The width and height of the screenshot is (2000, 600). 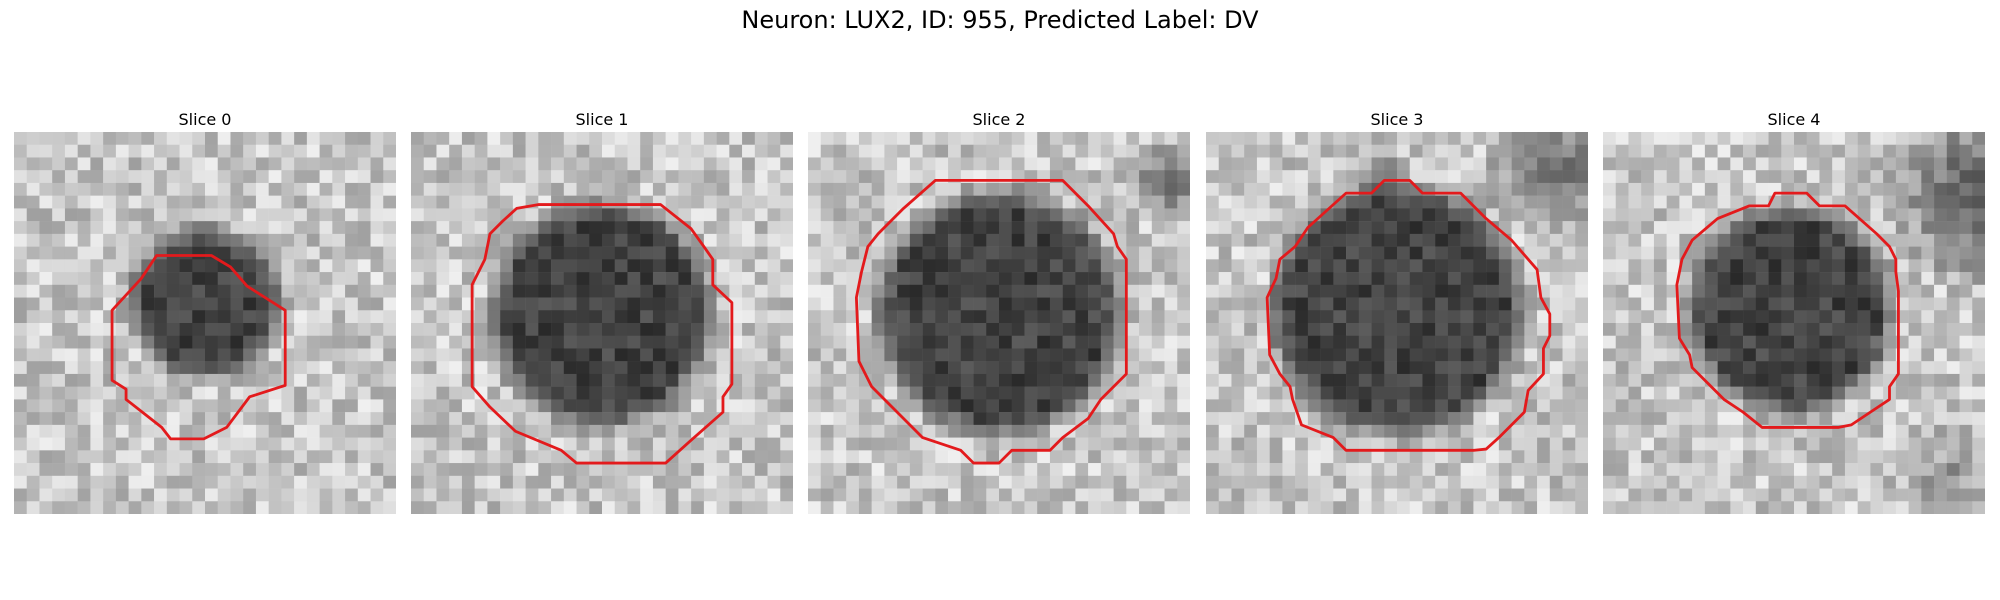 What do you see at coordinates (1397, 311) in the screenshot?
I see `slice-panel-3: Slice 3` at bounding box center [1397, 311].